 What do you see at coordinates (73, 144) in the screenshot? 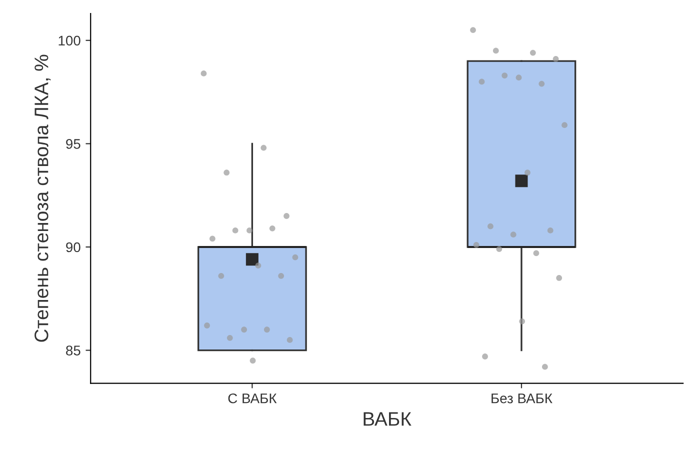
I see `y-tick-label: 95` at bounding box center [73, 144].